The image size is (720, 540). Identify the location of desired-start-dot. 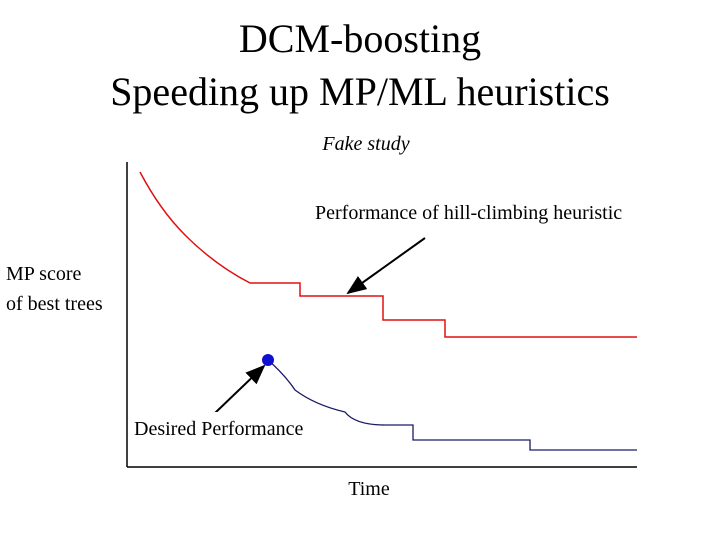
(268, 360).